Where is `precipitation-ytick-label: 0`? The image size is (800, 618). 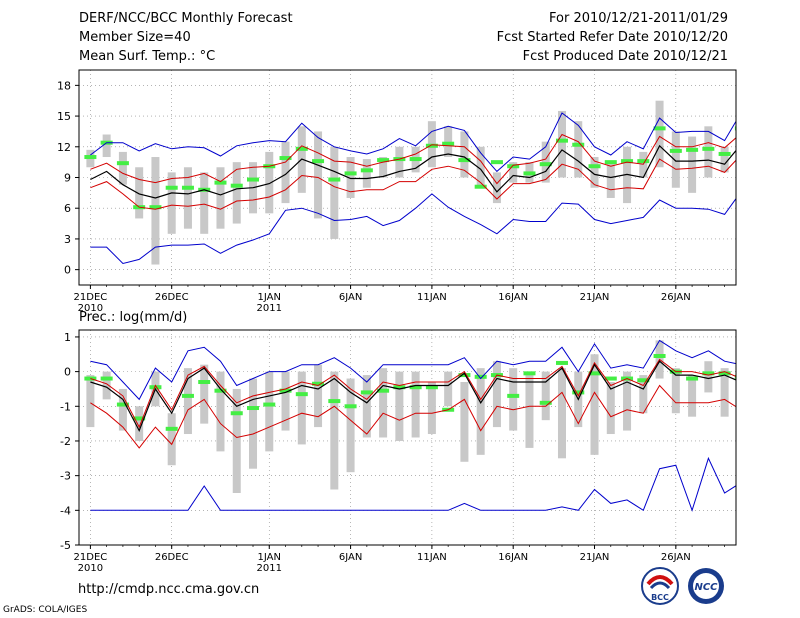
precipitation-ytick-label: 0 is located at coordinates (67, 372).